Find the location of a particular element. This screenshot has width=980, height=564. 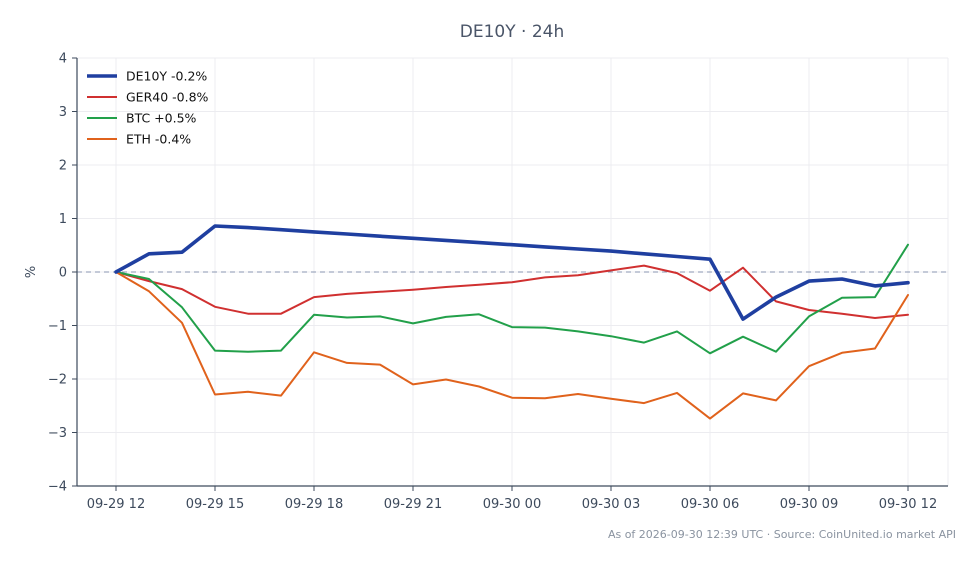

y-tick-label: 4 is located at coordinates (63, 59).